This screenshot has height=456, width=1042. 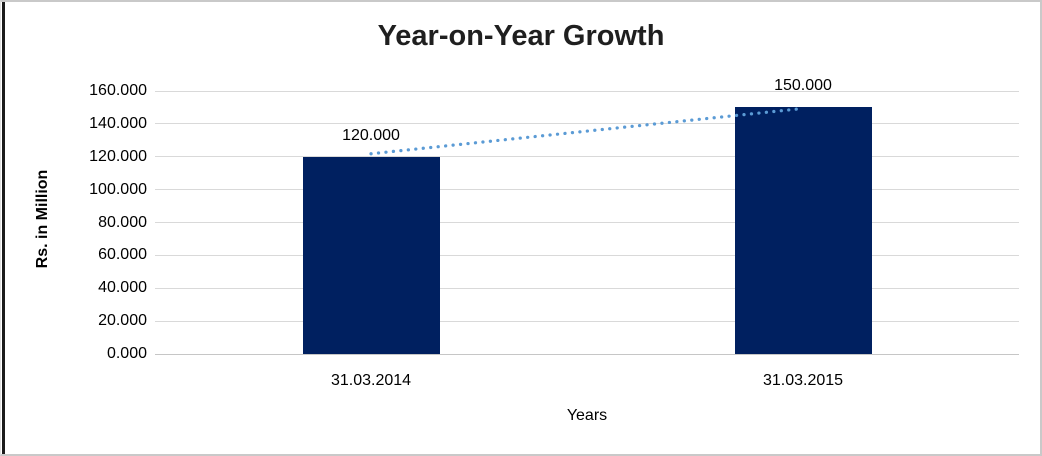 What do you see at coordinates (371, 135) in the screenshot?
I see `data-label: 120.000` at bounding box center [371, 135].